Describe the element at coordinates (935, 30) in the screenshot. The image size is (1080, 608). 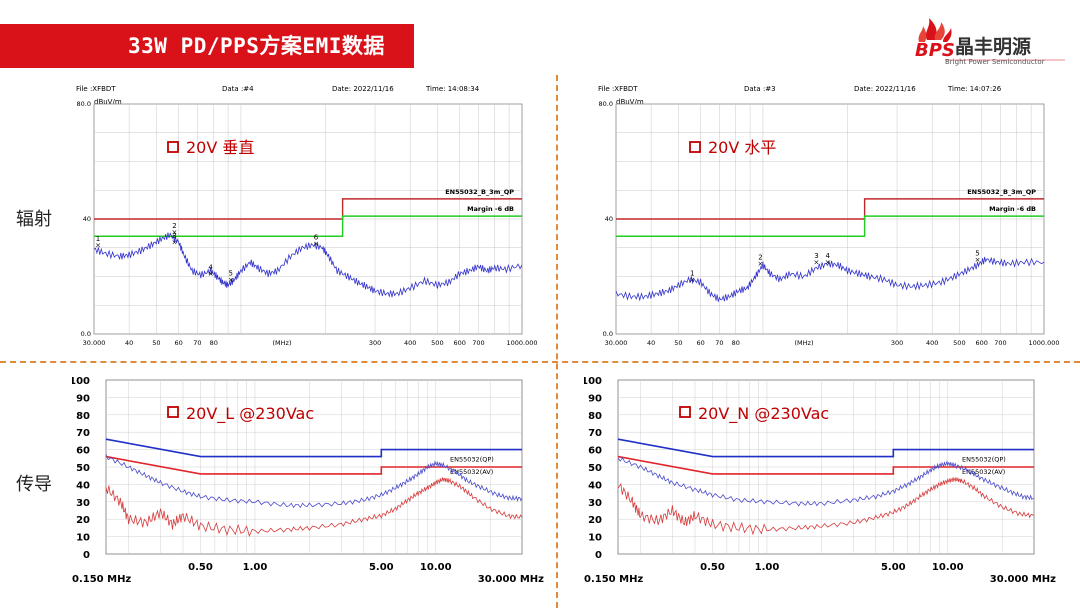
I see `flame-icon` at that location.